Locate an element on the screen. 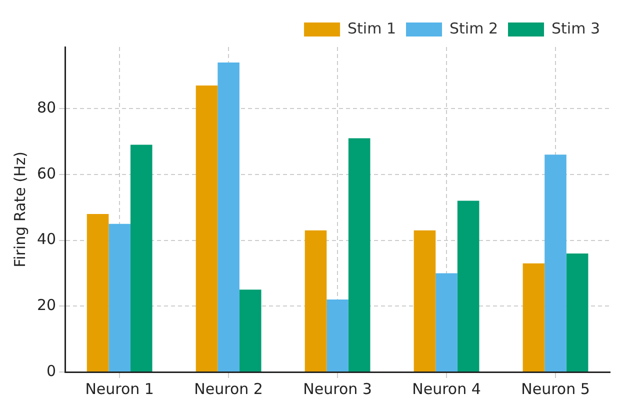 The height and width of the screenshot is (410, 626). y-tick-label: 20 is located at coordinates (46, 305).